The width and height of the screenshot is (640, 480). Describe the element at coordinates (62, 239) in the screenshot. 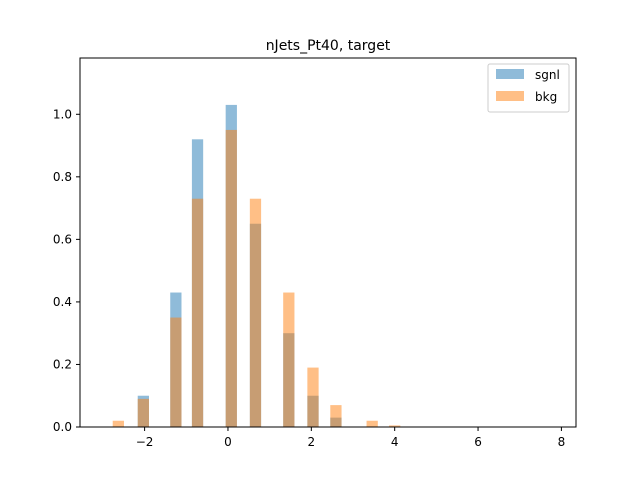

I see `y-tick-label: 0.6` at that location.